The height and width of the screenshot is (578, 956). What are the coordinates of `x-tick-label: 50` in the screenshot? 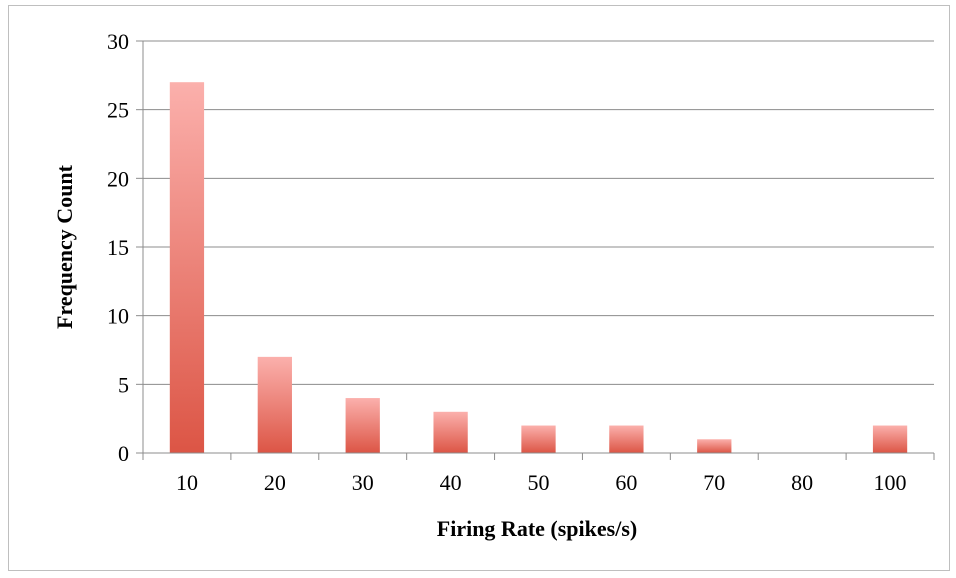 It's located at (539, 482).